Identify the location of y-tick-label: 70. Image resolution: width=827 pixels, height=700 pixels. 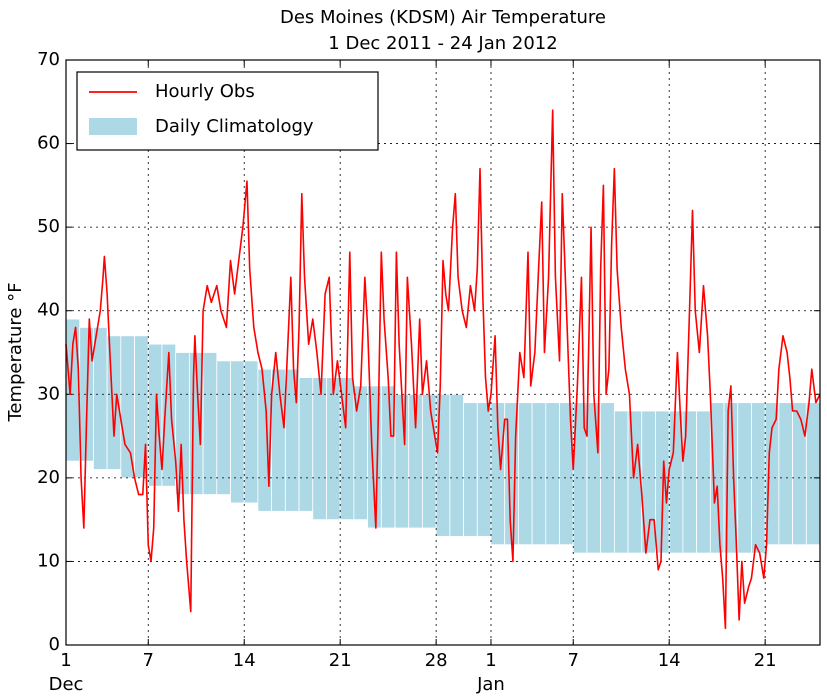
(48, 59).